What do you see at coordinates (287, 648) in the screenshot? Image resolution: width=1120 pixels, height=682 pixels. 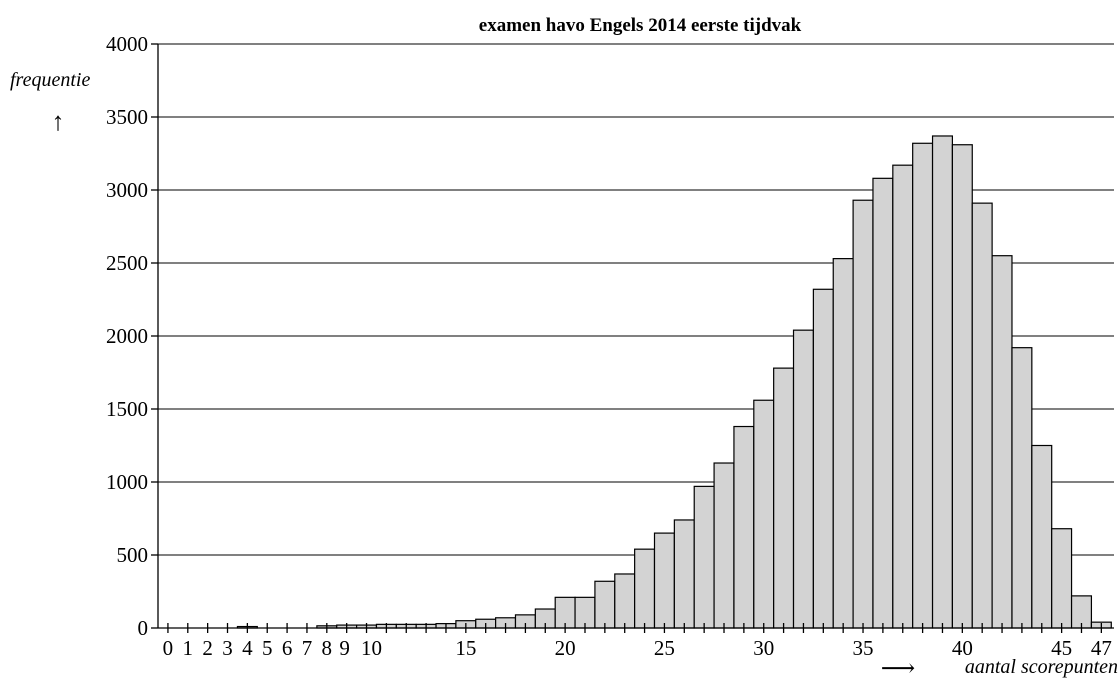 I see `x-tick-label: 6` at bounding box center [287, 648].